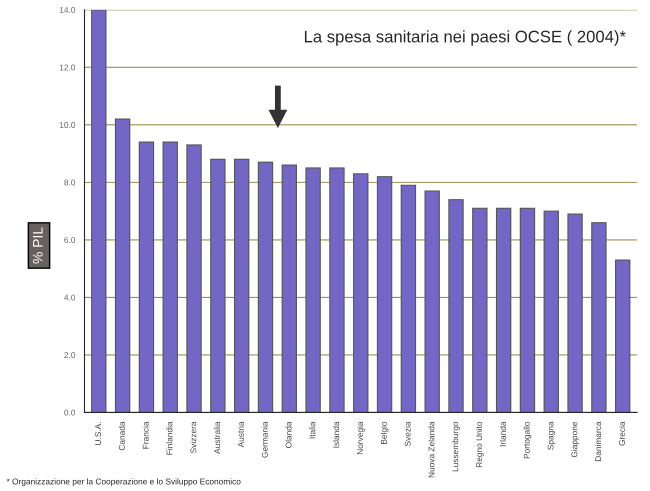  What do you see at coordinates (621, 433) in the screenshot?
I see `x-tick-label: Grecia` at bounding box center [621, 433].